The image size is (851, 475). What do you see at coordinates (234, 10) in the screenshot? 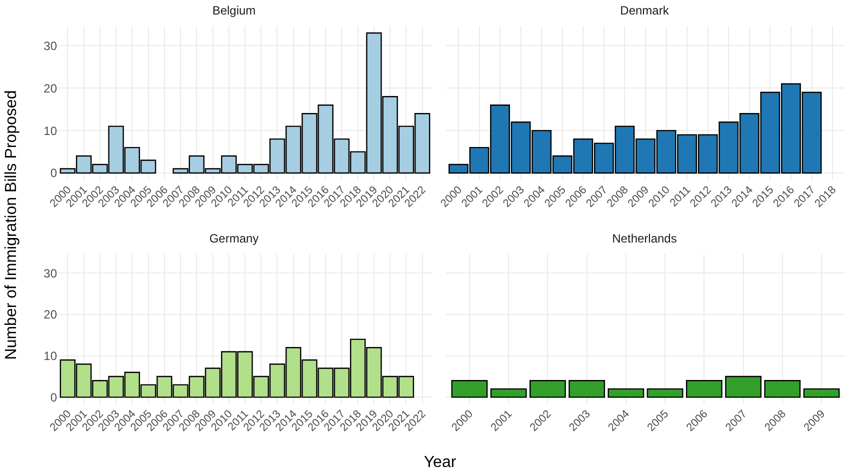
I see `chart-title: Belgium` at bounding box center [234, 10].